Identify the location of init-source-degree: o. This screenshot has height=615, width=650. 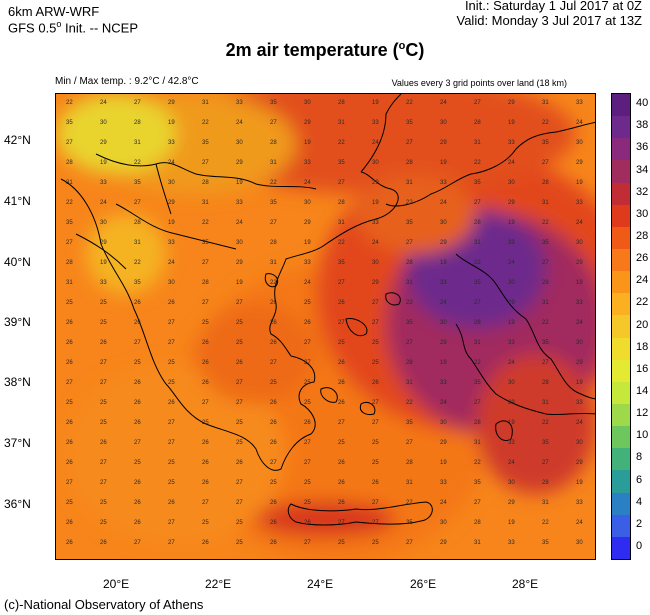
(59, 24).